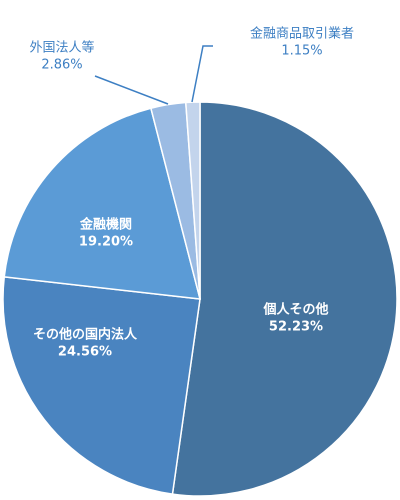  I want to click on pie-slice, so click(192, 200).